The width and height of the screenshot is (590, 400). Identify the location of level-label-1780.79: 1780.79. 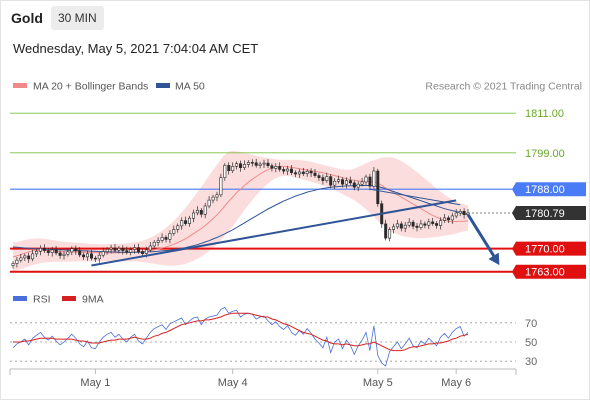
(549, 213).